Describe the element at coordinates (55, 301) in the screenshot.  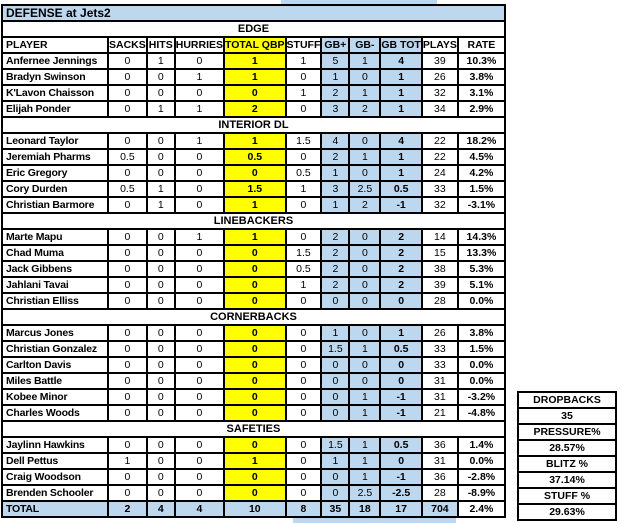
I see `player-name-cell: Christian Elliss` at that location.